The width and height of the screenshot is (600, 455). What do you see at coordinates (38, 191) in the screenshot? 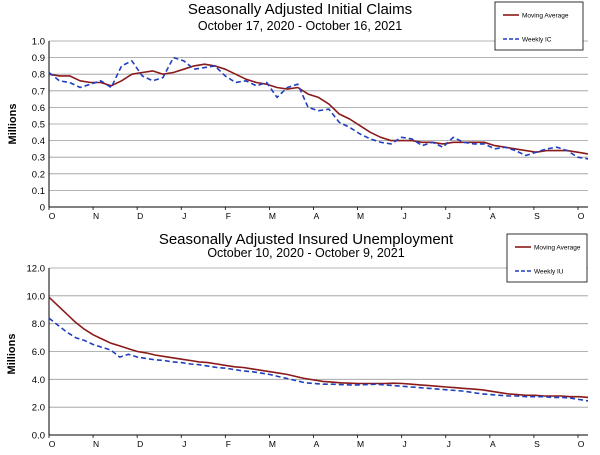
I see `y-tick-label: 0.1` at bounding box center [38, 191].